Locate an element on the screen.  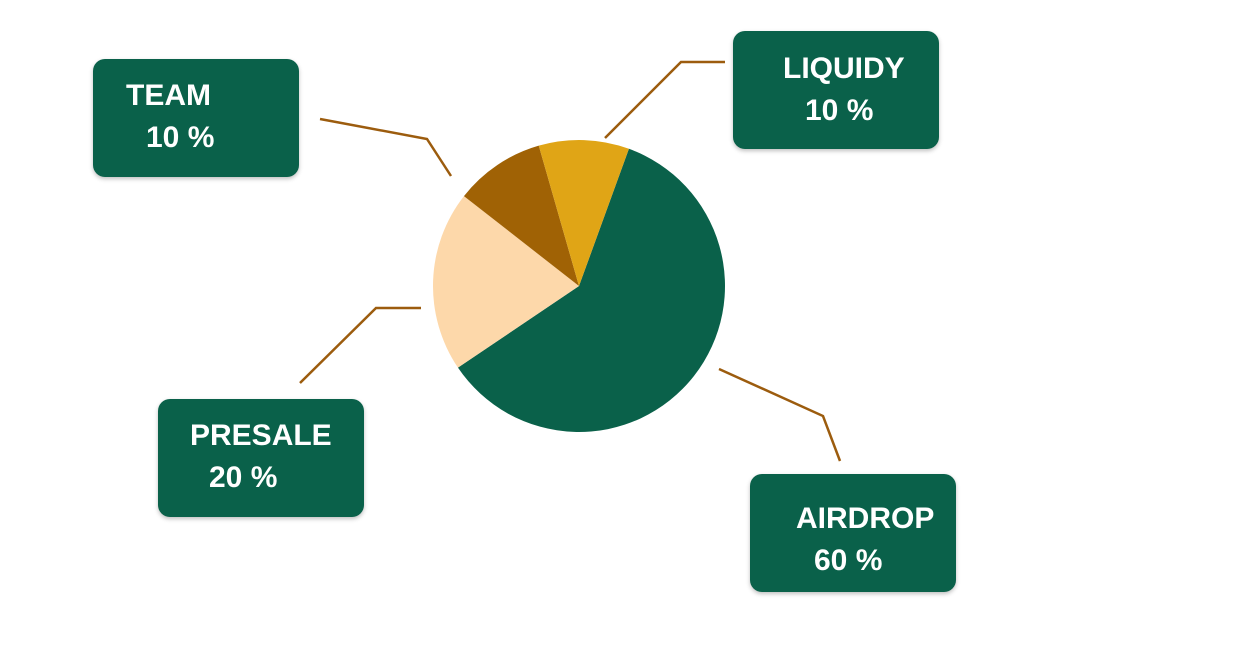
label-airdrop: AIRDROP 60 % is located at coordinates (853, 533).